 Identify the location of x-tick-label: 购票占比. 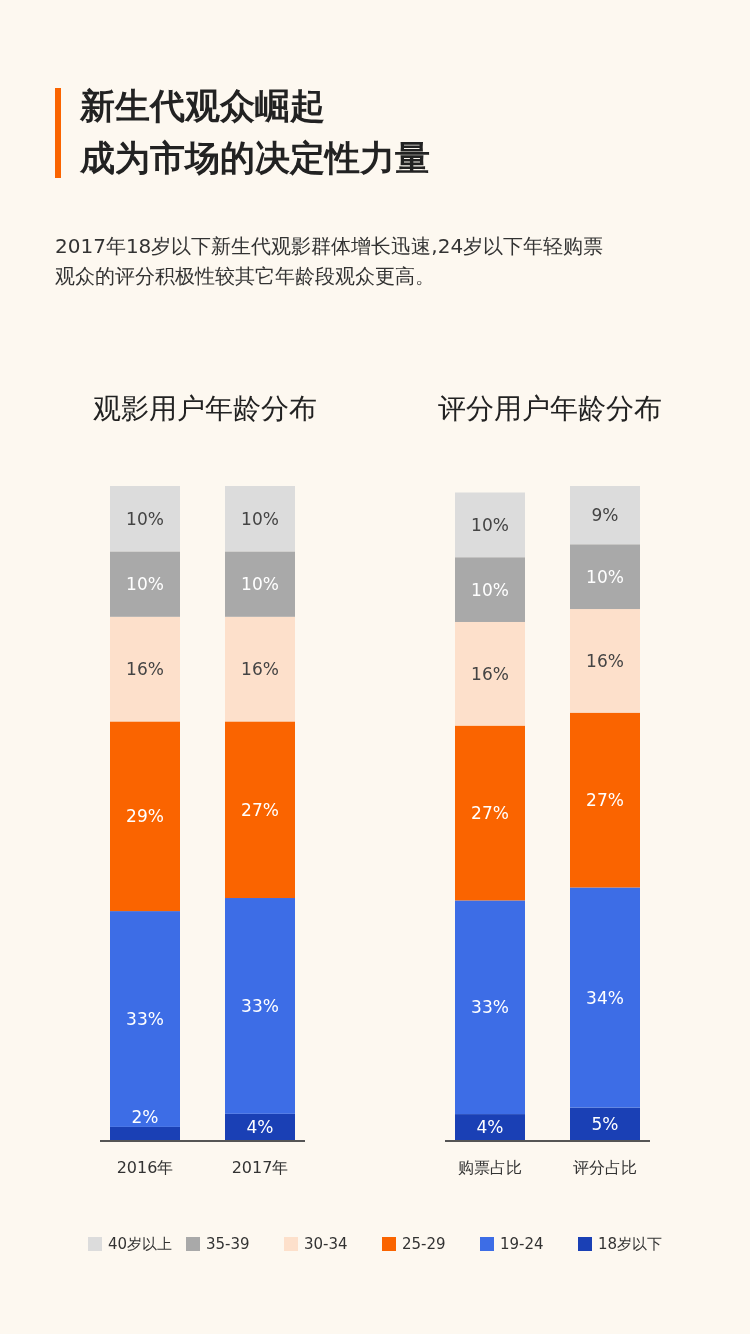
(490, 1167).